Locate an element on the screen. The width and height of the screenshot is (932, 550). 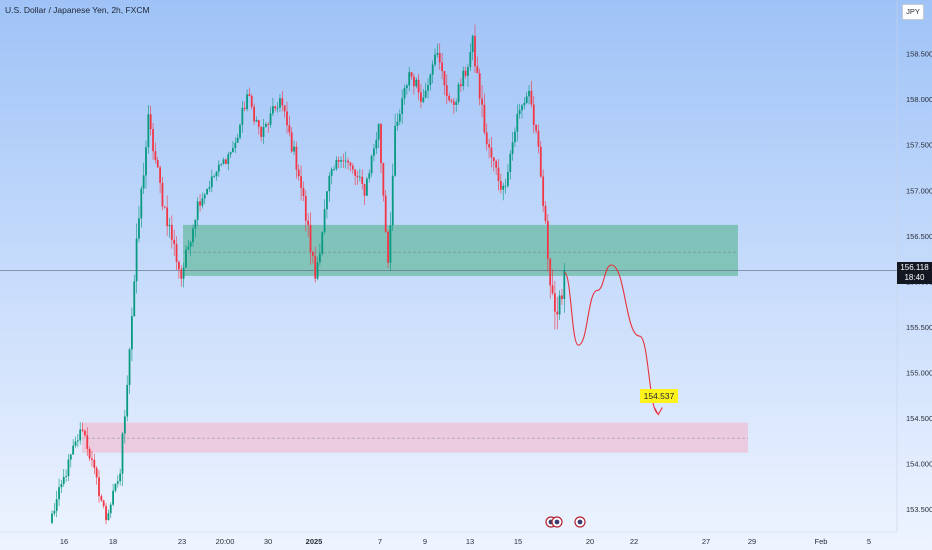
price-tick-label: 156.500 is located at coordinates (919, 236).